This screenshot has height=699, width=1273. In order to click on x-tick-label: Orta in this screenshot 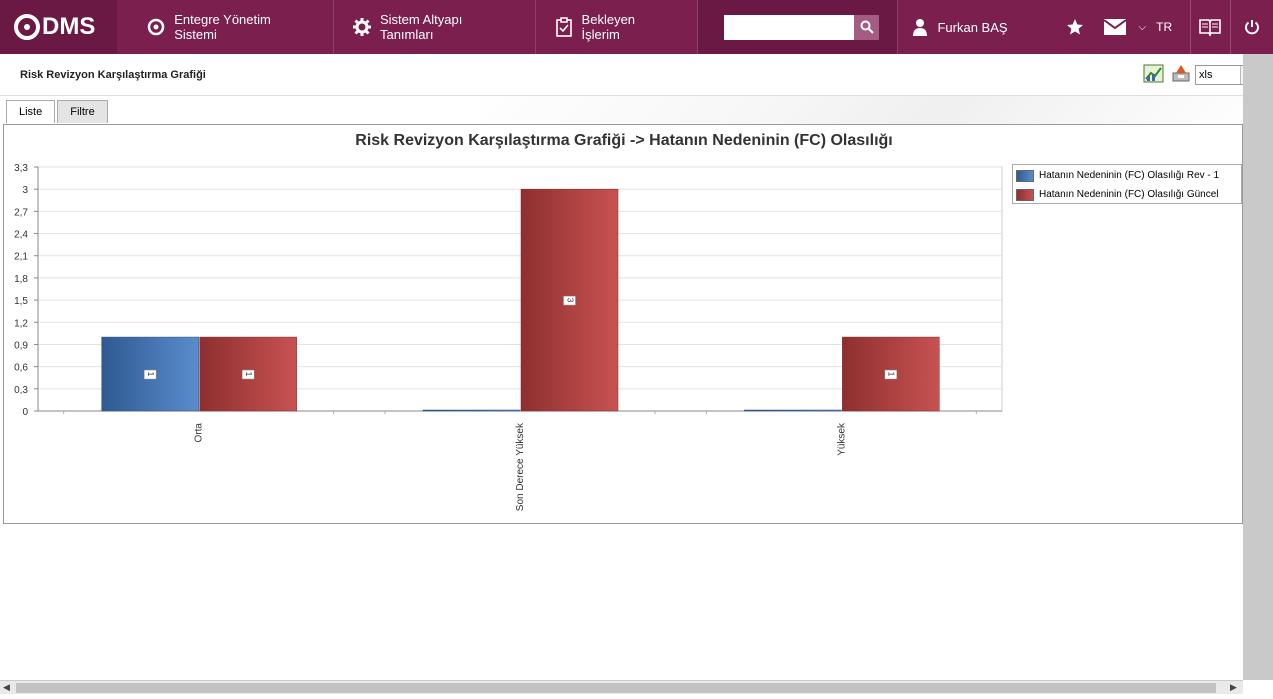, I will do `click(199, 433)`.